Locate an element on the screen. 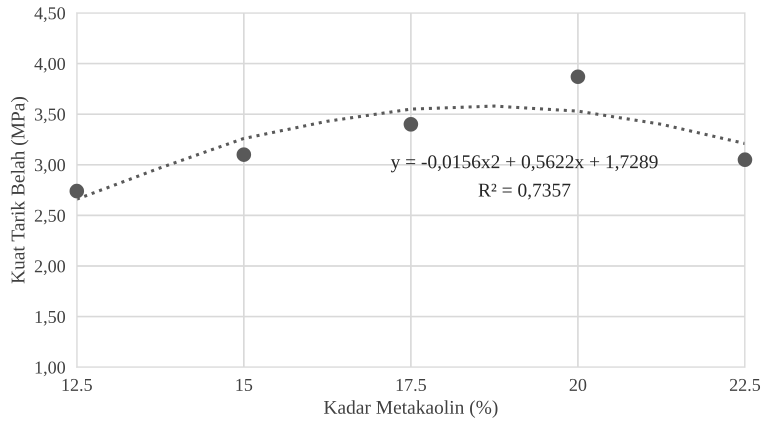 The height and width of the screenshot is (432, 768). y-tick-label: 1,00 is located at coordinates (50, 368).